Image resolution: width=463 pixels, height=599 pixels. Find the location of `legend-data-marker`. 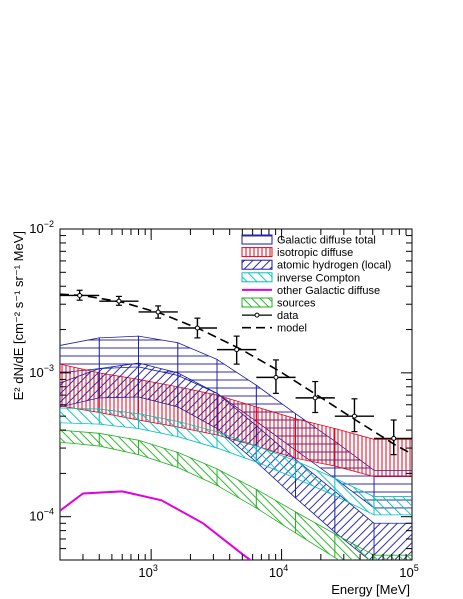

legend-data-marker is located at coordinates (257, 315).